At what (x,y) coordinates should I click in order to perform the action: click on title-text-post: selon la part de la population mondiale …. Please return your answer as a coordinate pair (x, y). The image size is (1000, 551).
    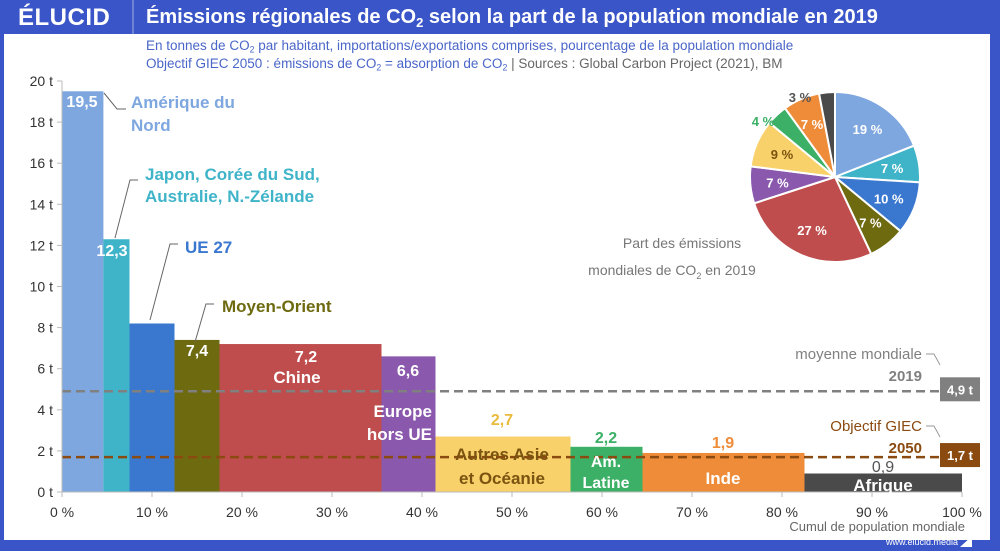
    Looking at the image, I should click on (650, 17).